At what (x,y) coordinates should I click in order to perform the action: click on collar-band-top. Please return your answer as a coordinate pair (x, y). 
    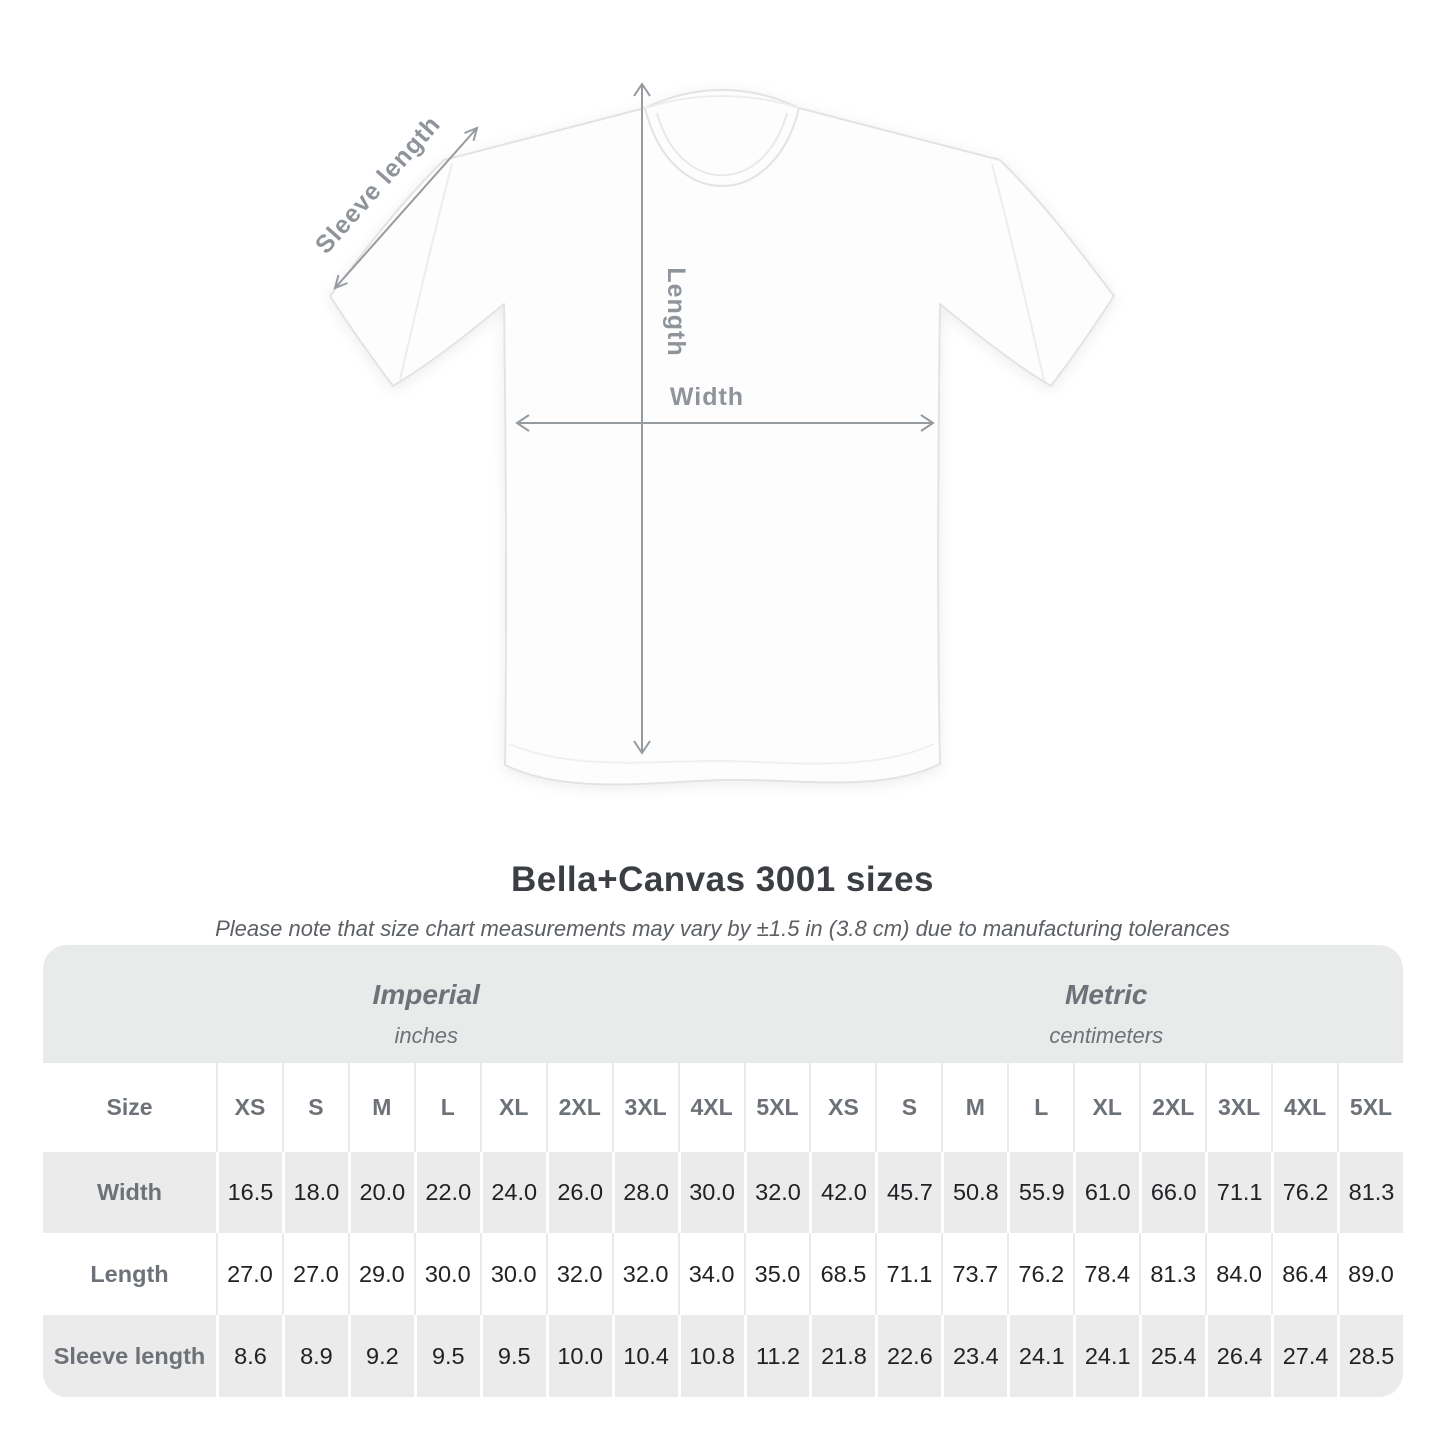
    Looking at the image, I should click on (722, 102).